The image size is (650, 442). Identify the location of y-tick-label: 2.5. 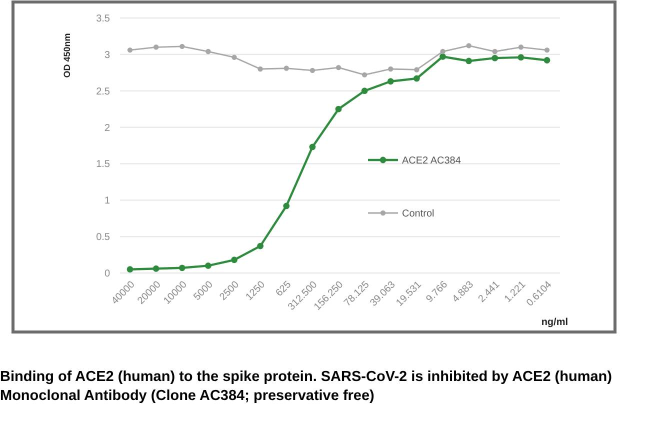
(103, 92).